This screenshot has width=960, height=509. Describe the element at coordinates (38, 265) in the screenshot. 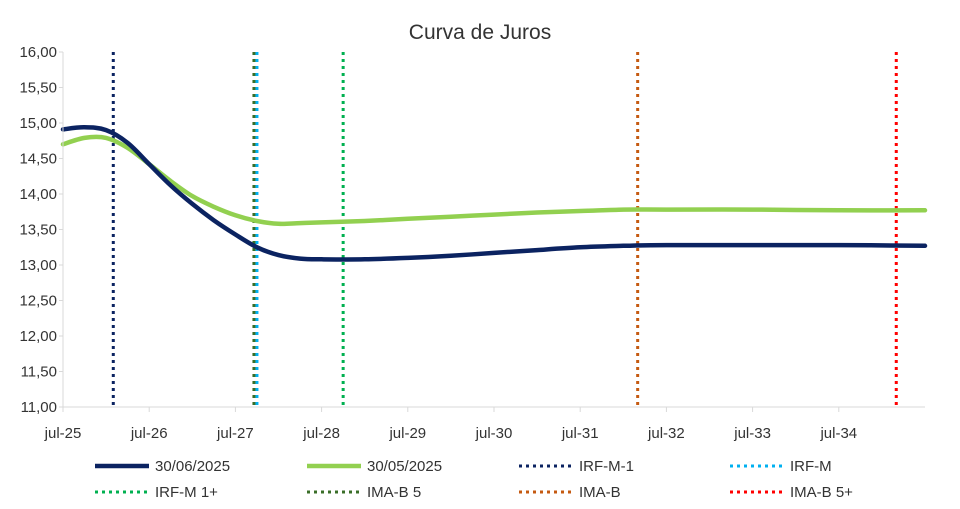

I see `y-tick-label: 13,00` at that location.